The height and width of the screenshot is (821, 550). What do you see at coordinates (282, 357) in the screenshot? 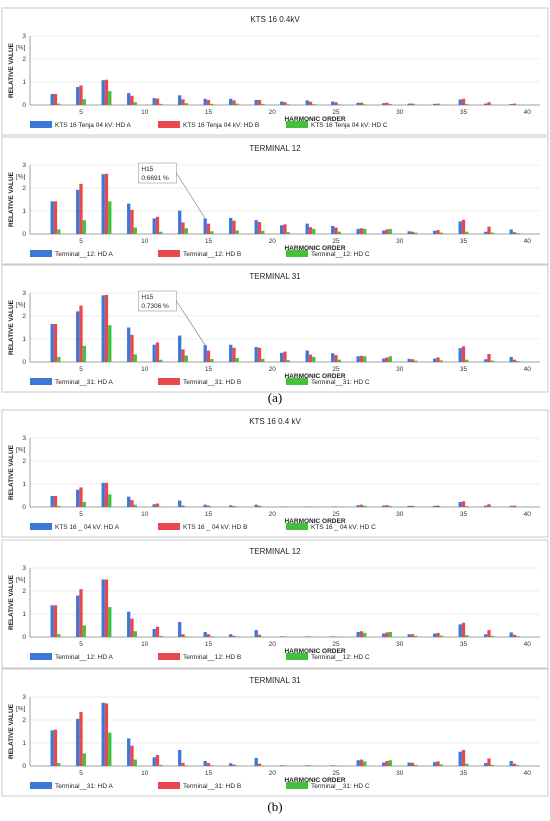
I see `bar-a-h21` at bounding box center [282, 357].